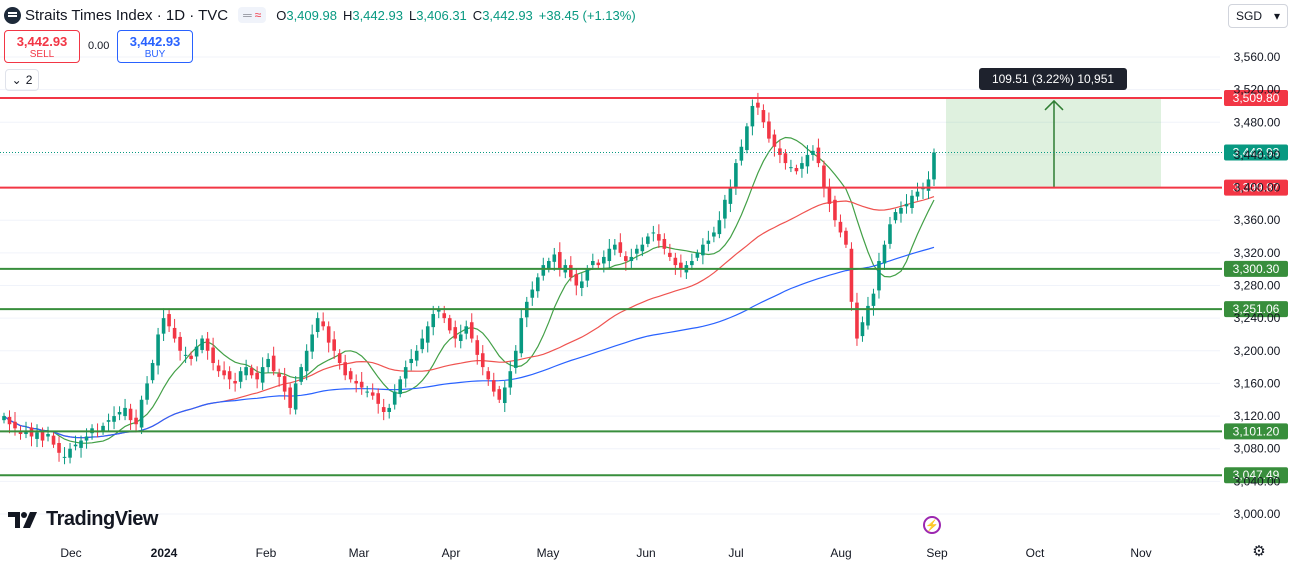 The width and height of the screenshot is (1292, 563). Describe the element at coordinates (1257, 318) in the screenshot. I see `y-tick-label: 3,240.00` at that location.